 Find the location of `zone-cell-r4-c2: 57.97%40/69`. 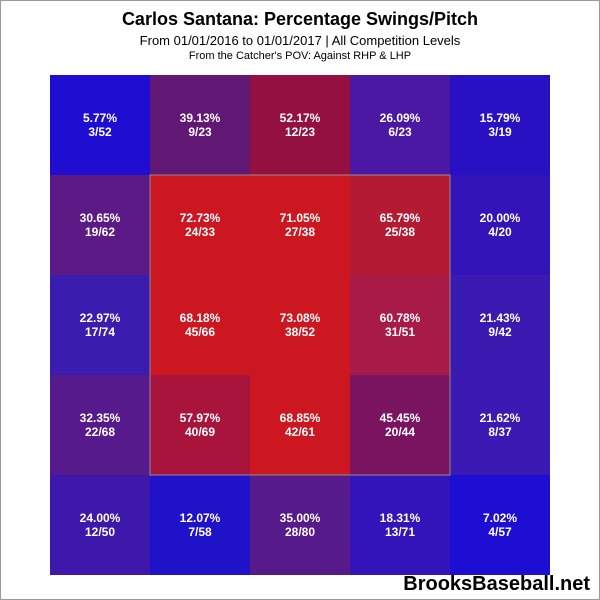

zone-cell-r4-c2: 57.97%40/69 is located at coordinates (200, 425).